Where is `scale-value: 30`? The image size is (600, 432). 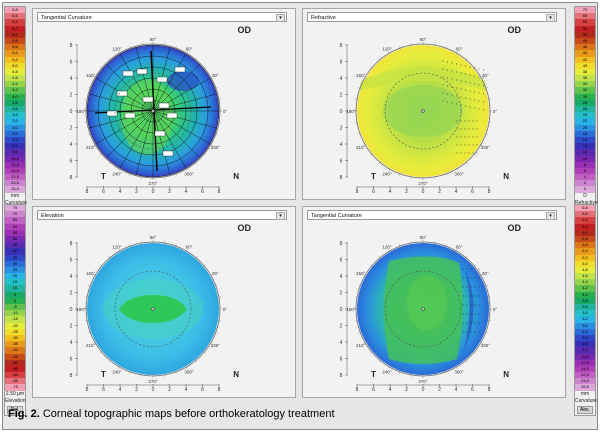
scale-value: 30 is located at coordinates (585, 96).